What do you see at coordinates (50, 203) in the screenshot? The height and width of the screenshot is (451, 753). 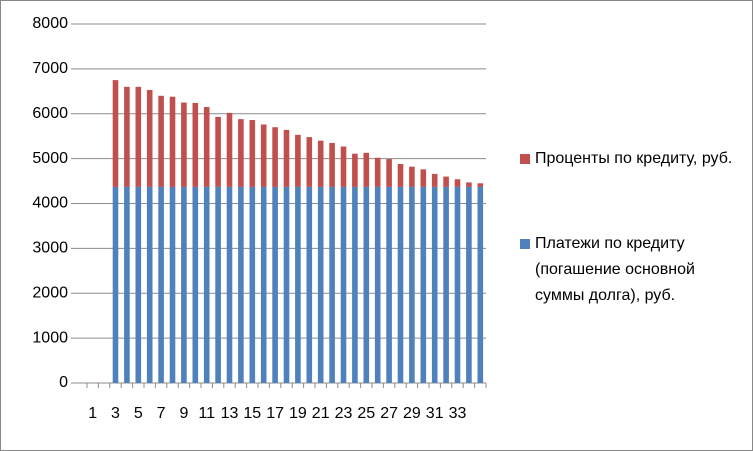 I see `y-tick-label: 4000` at bounding box center [50, 203].